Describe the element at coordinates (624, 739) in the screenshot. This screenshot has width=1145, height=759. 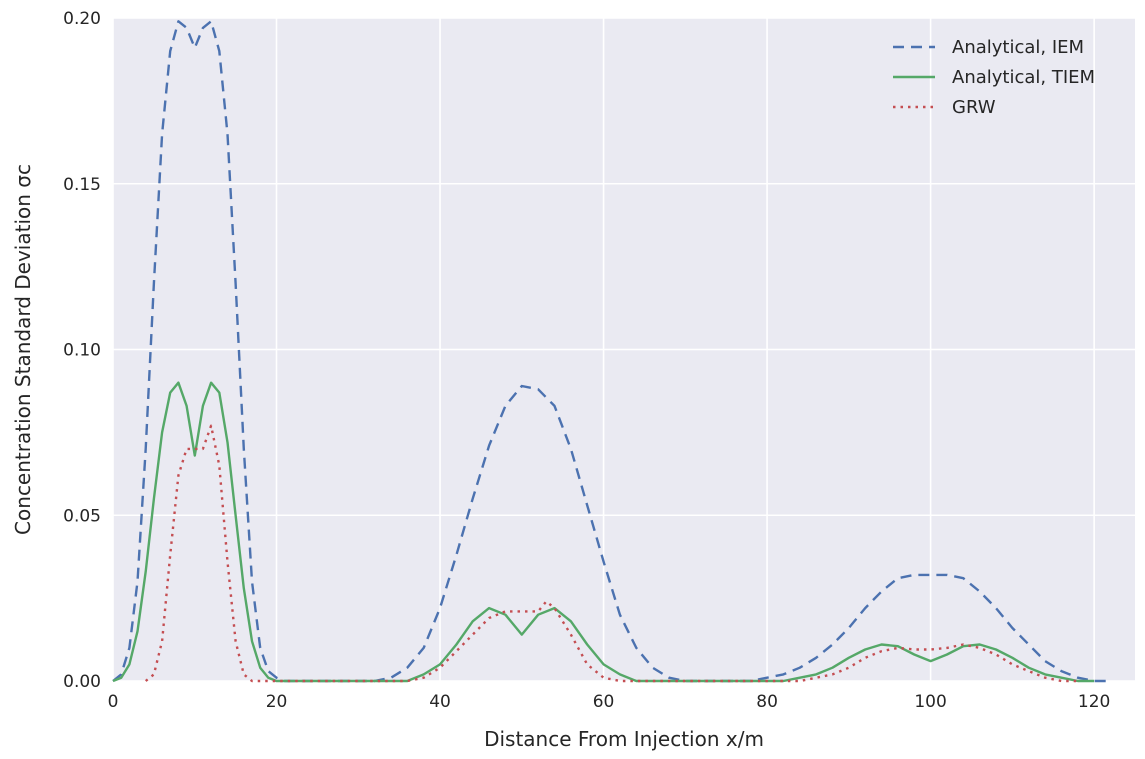
I see `x-axis-label: Distance From Injection x/m` at that location.